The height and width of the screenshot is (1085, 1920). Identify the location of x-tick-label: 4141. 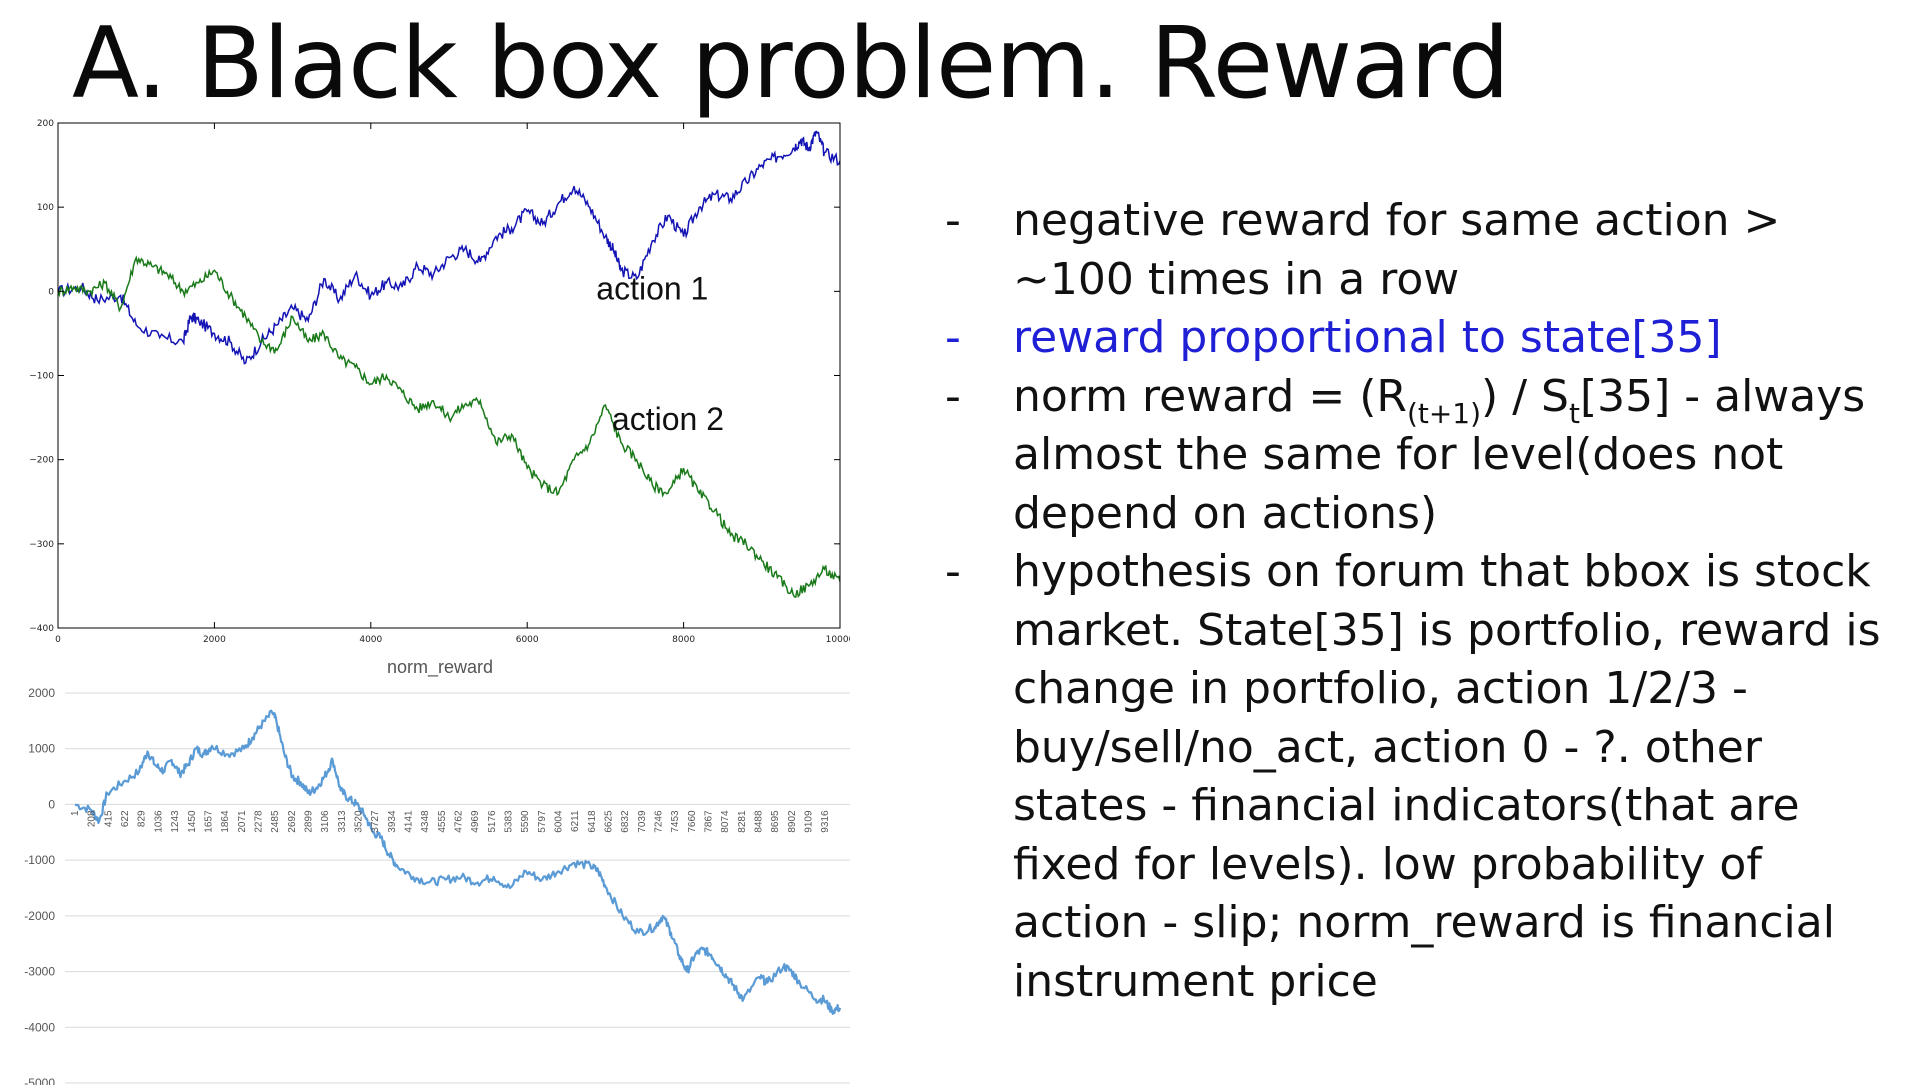
(408, 821).